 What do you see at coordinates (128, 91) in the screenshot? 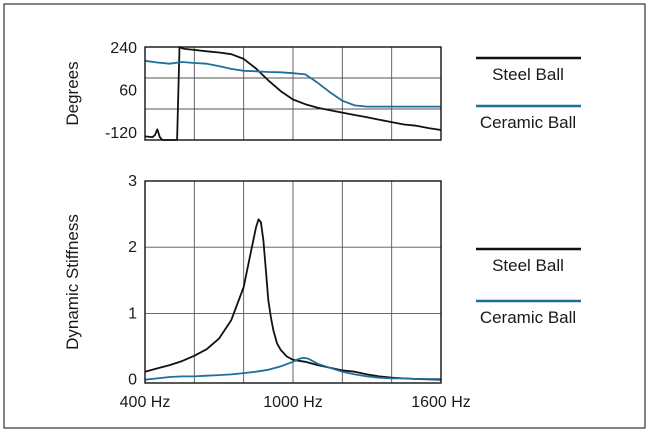
I see `y-tick-label: 60` at bounding box center [128, 91].